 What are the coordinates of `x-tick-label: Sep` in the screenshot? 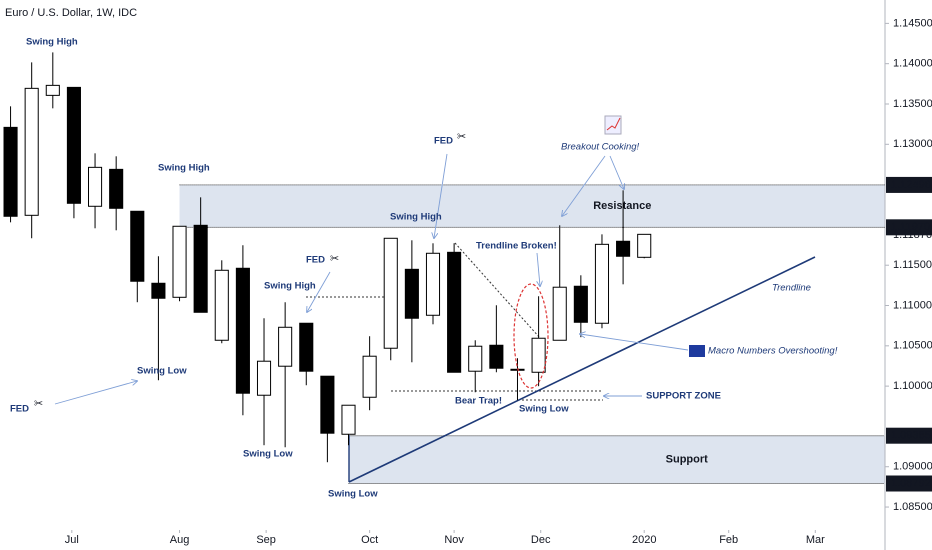 It's located at (266, 540).